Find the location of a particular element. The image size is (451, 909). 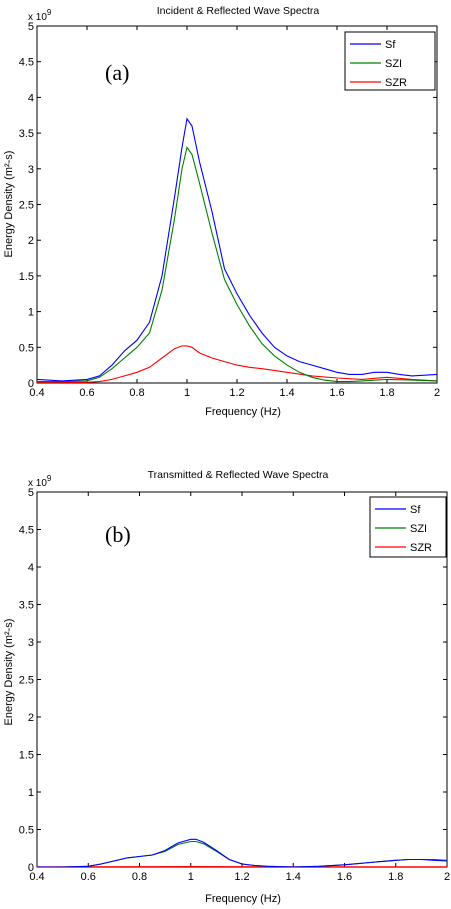

panel-label: (a) is located at coordinates (117, 72).